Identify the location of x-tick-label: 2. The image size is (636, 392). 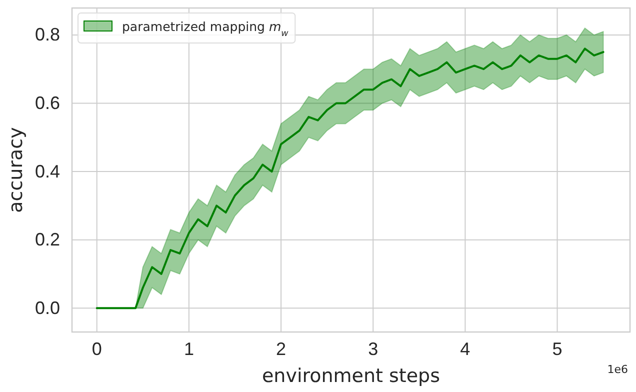
(281, 348).